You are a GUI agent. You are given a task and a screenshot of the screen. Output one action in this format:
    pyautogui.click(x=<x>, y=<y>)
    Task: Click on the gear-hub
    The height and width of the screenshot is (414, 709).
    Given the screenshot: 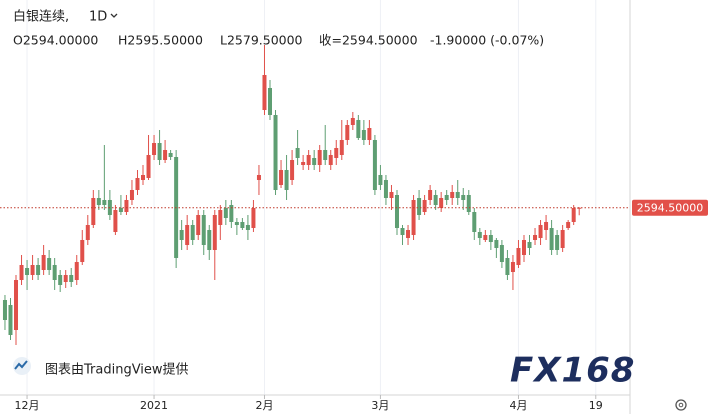 What is the action you would take?
    pyautogui.click(x=681, y=405)
    